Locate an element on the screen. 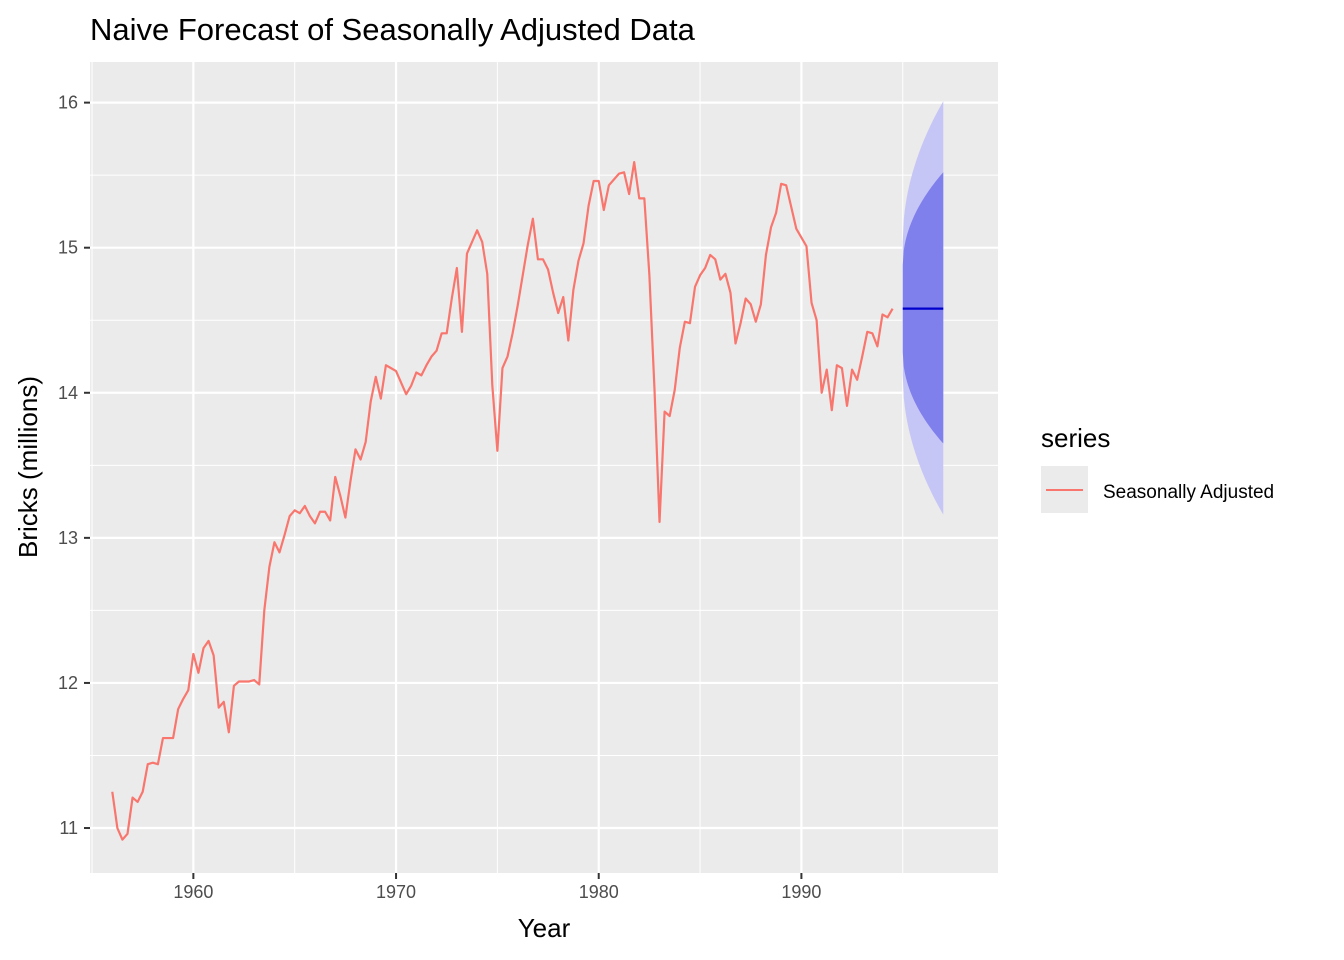 This screenshot has height=960, width=1344. y-tick-label: 12 is located at coordinates (68, 683).